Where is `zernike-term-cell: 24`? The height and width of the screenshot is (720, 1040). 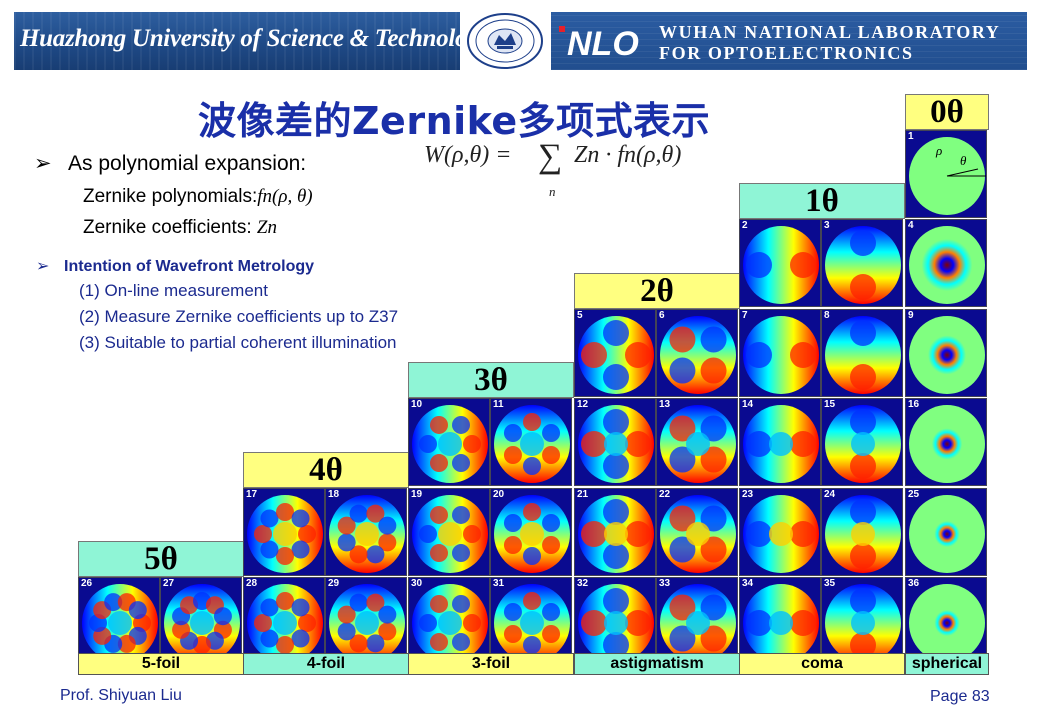 zernike-term-cell: 24 is located at coordinates (862, 532).